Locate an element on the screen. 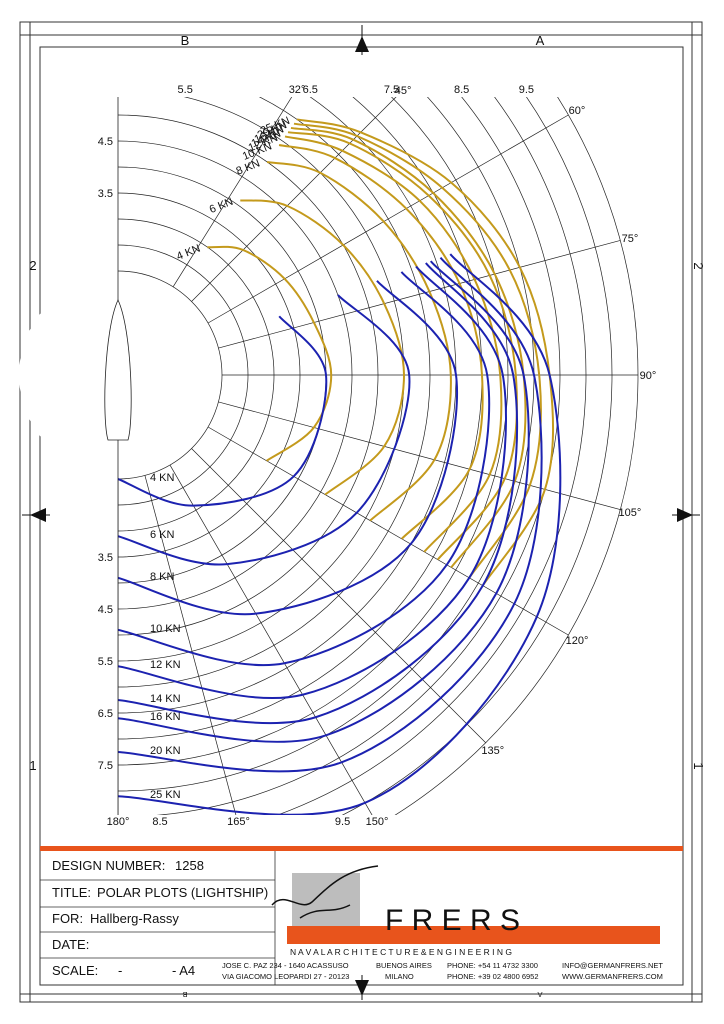 Image resolution: width=724 pixels, height=1024 pixels. logo-stroke is located at coordinates (325, 892).